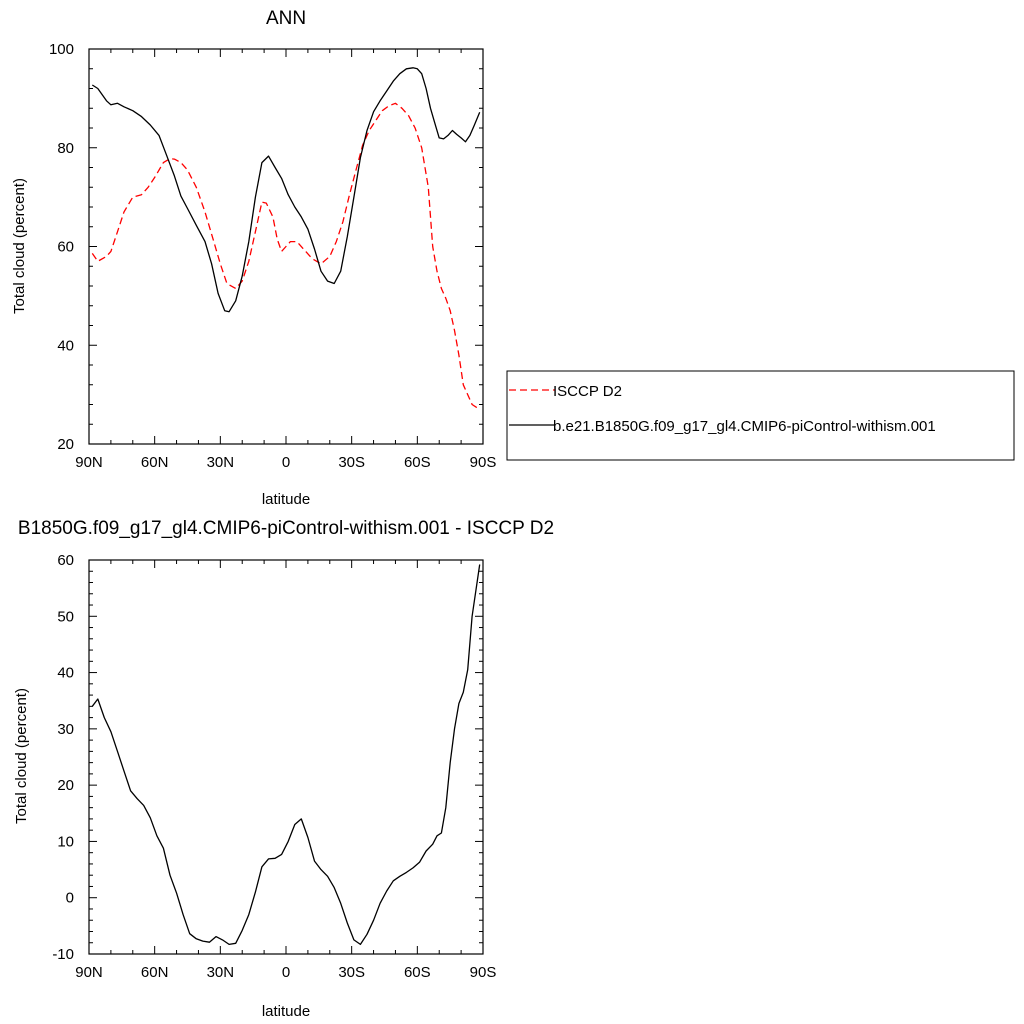  What do you see at coordinates (65, 148) in the screenshot?
I see `top-chart-y-tick-label: 80` at bounding box center [65, 148].